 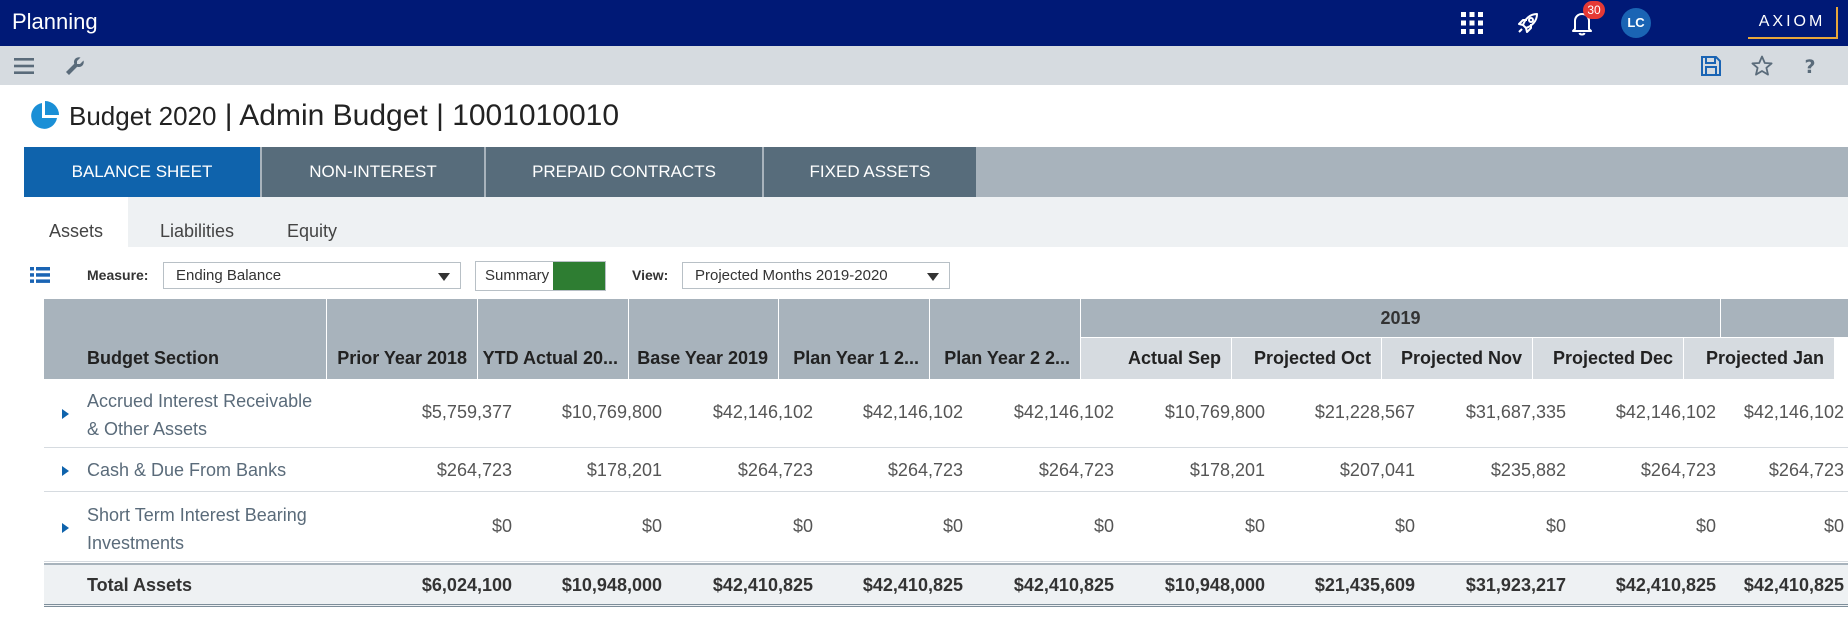 I want to click on top-bar: Planning 30 LC AXIOM, so click(x=924, y=23).